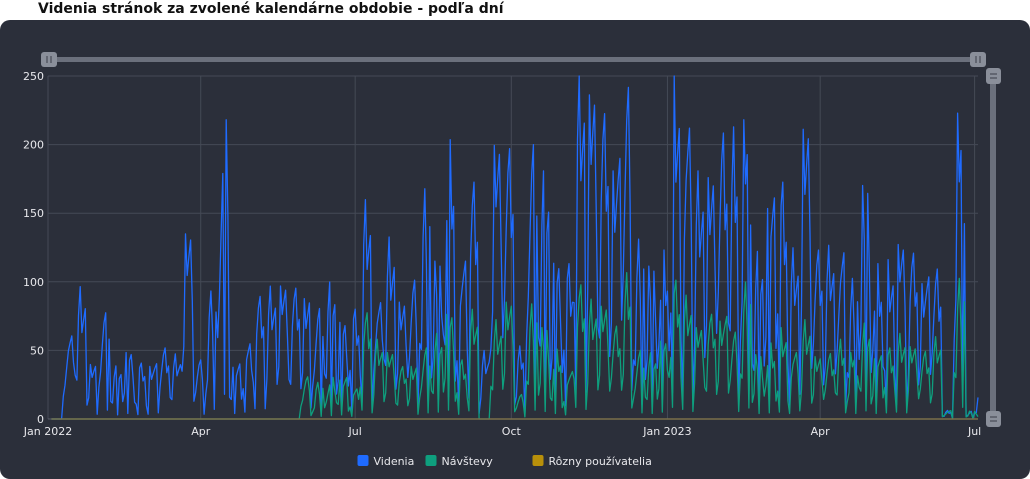 The height and width of the screenshot is (479, 1030). Describe the element at coordinates (993, 76) in the screenshot. I see `y-range-handle-top` at that location.